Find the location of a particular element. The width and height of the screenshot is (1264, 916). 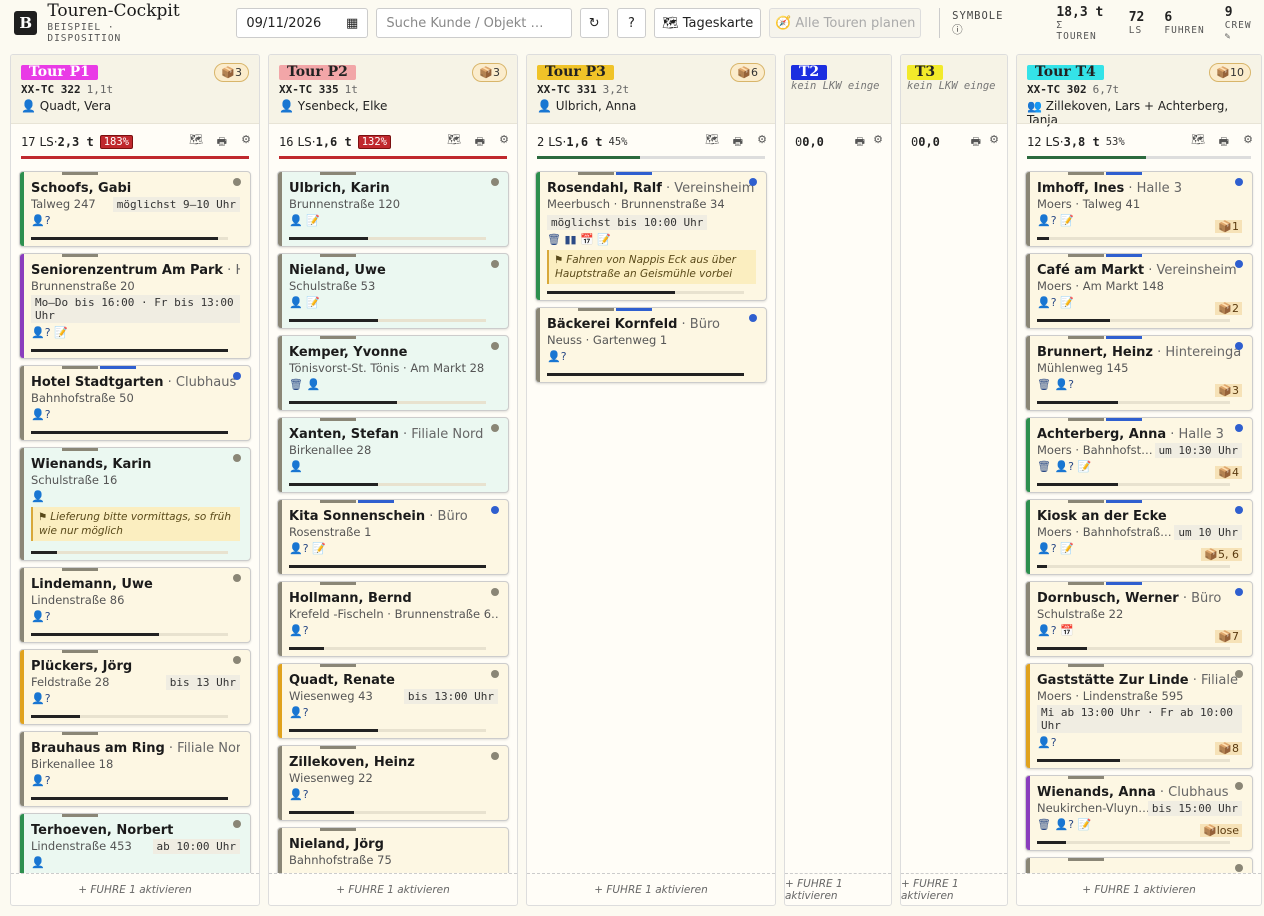

stop-card: Lindemann, Uwe Lindenstraße 86 👤? is located at coordinates (135, 605).